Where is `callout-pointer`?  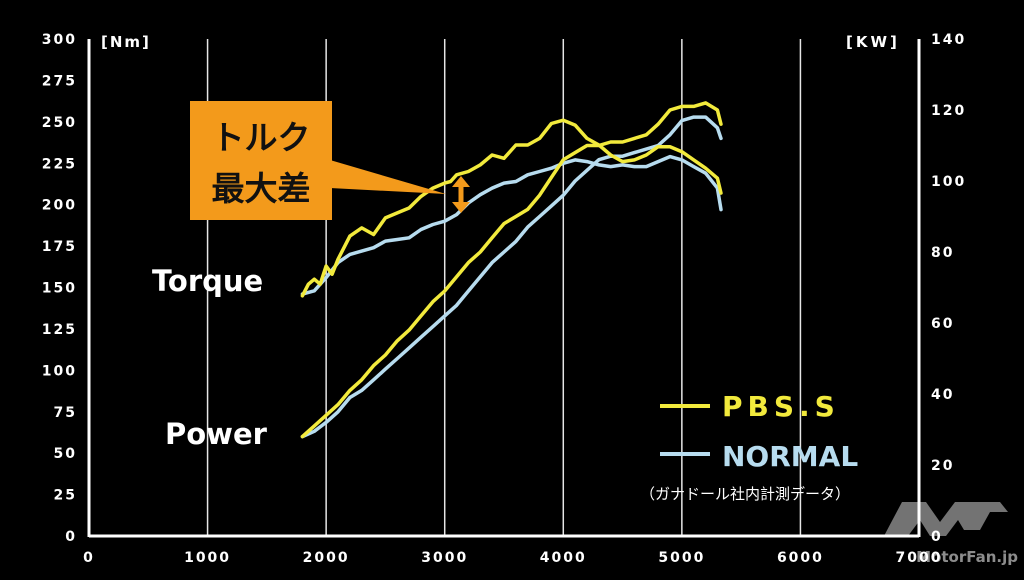 callout-pointer is located at coordinates (388, 177).